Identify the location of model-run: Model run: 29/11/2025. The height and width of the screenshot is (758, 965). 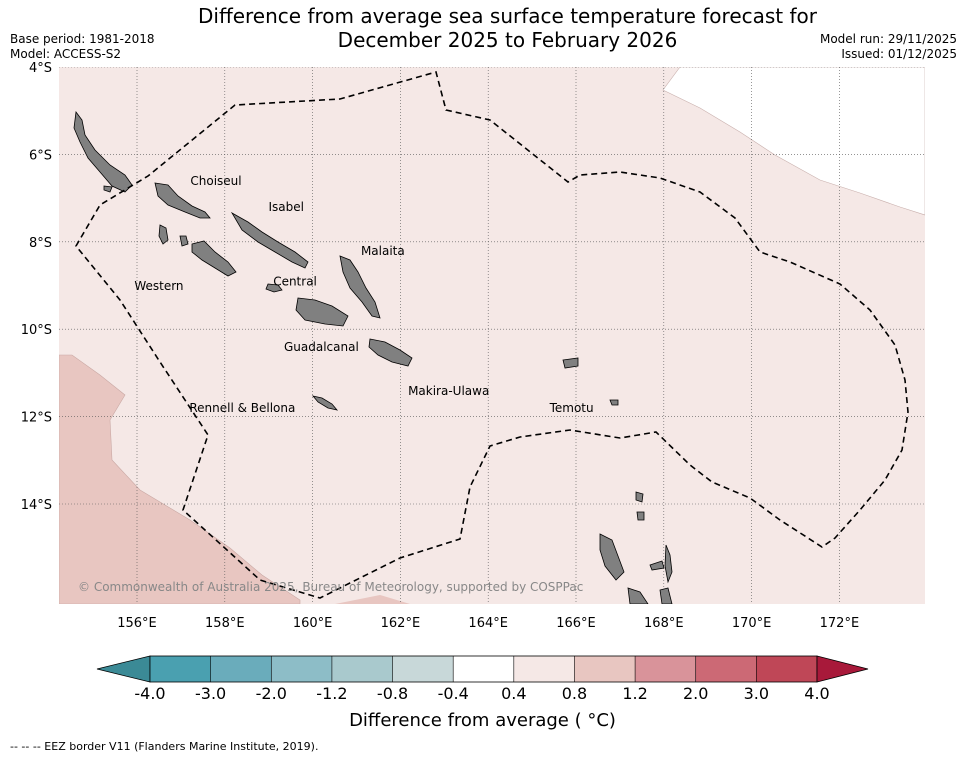
(888, 39).